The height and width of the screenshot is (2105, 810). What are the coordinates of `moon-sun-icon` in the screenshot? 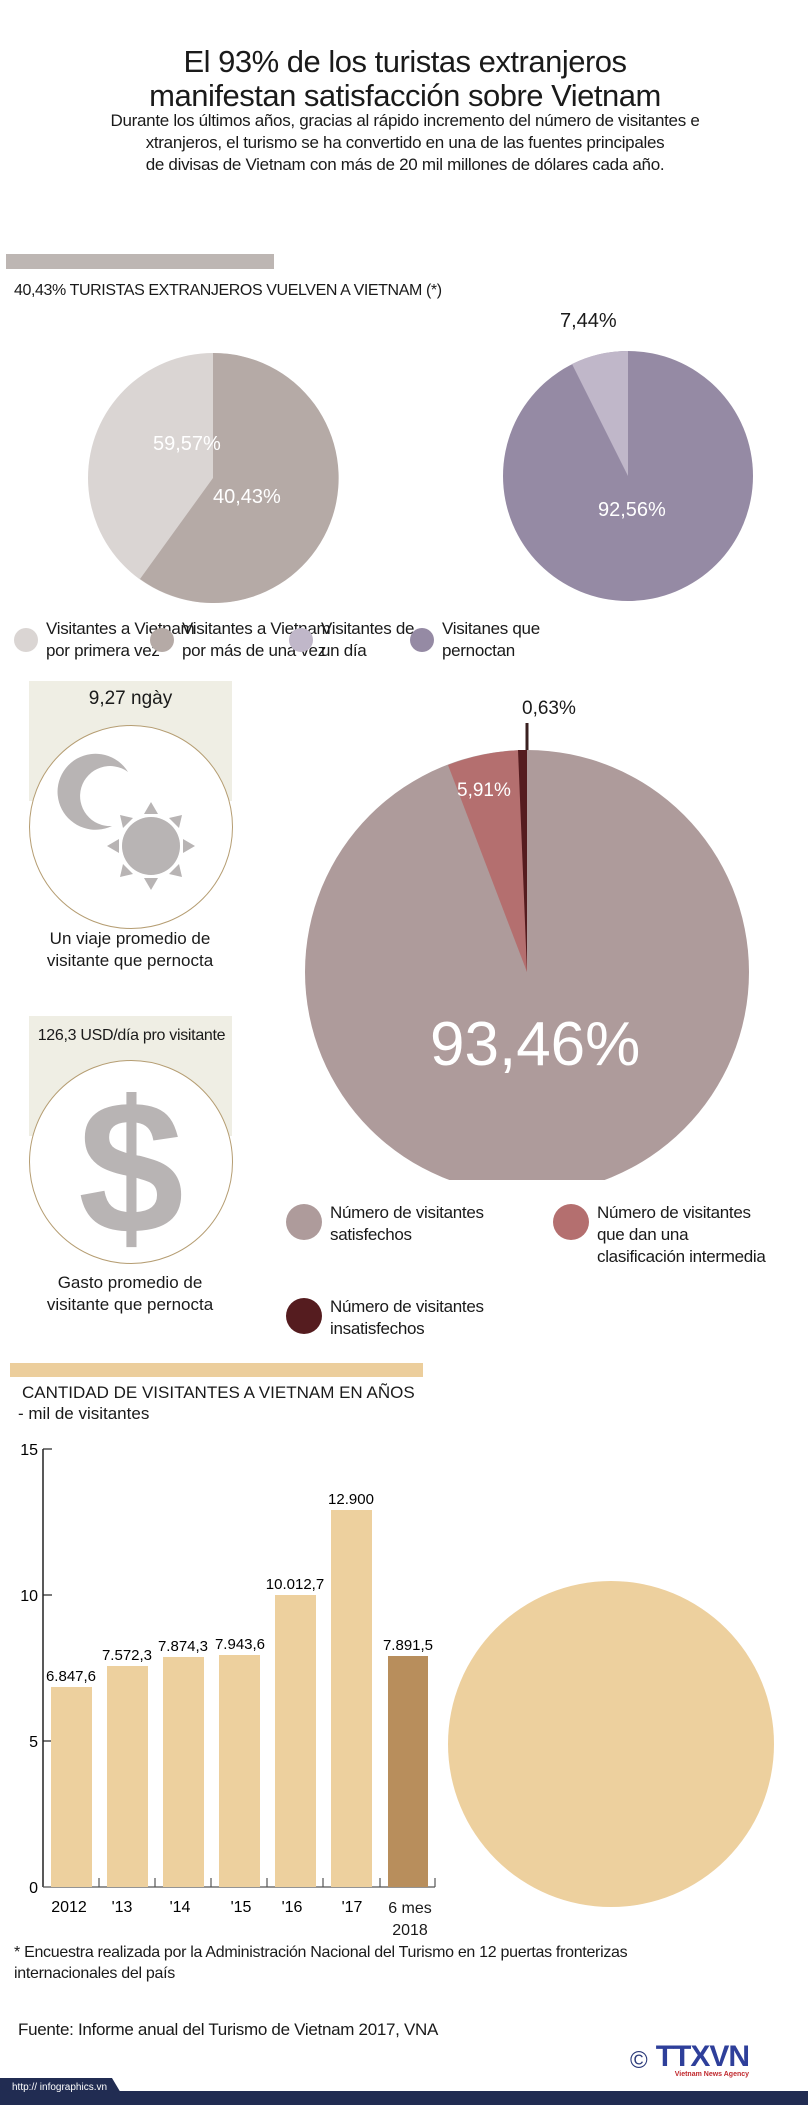 It's located at (126, 821).